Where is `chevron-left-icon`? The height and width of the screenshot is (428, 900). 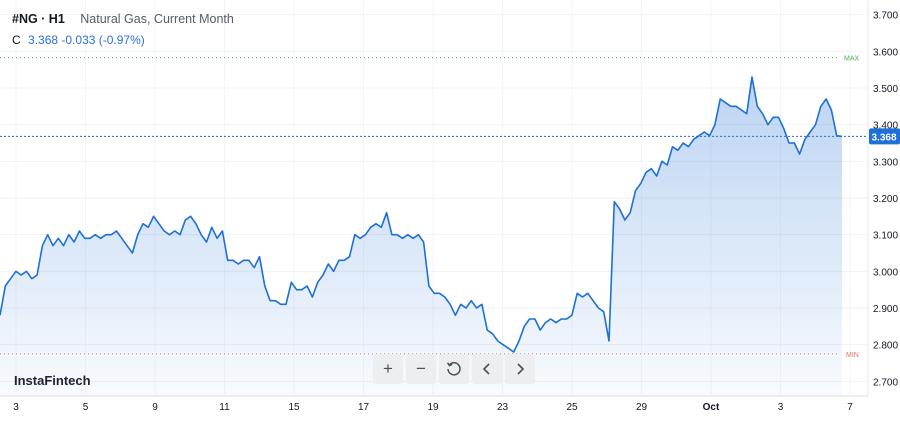
chevron-left-icon is located at coordinates (486, 369).